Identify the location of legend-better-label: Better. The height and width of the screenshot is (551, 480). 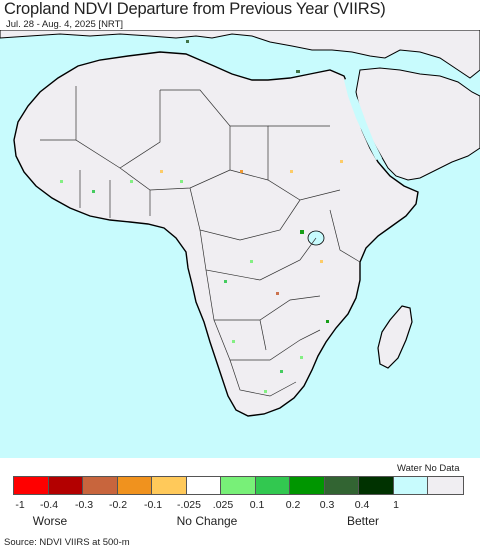
(363, 521).